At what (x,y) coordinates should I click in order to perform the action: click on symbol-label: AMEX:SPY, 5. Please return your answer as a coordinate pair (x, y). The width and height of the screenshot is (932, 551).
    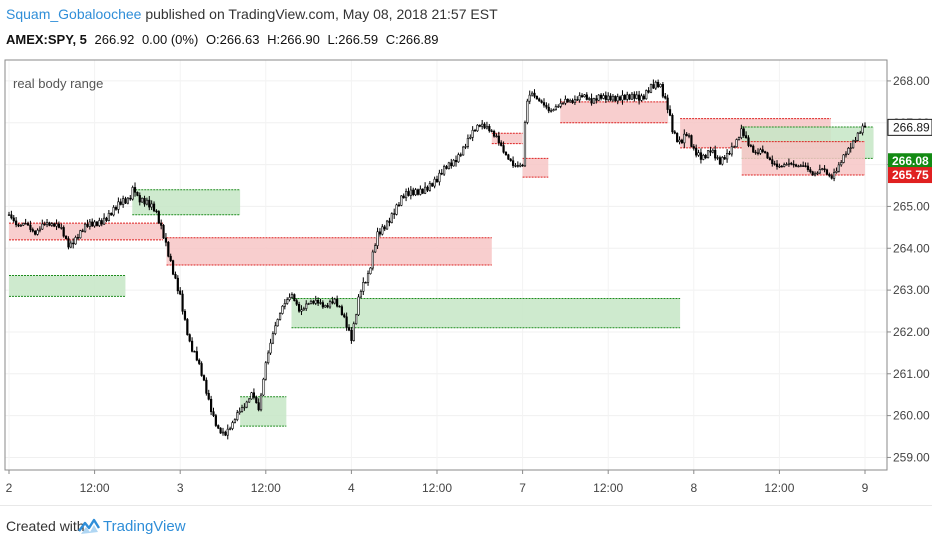
    Looking at the image, I should click on (46, 39).